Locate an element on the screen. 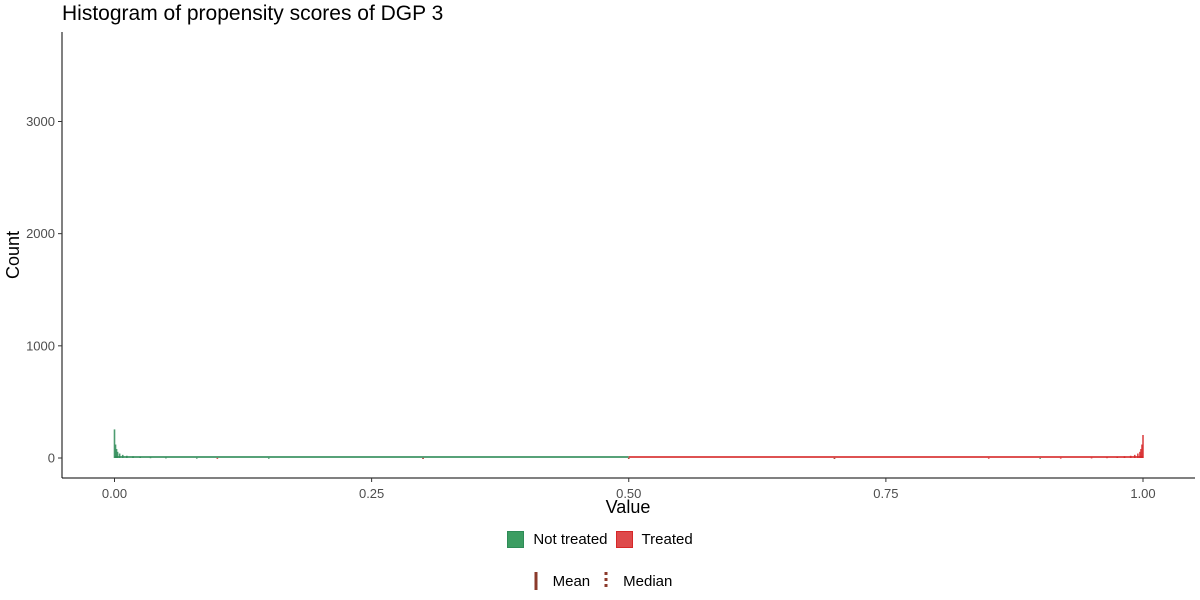 This screenshot has width=1200, height=600. y-tick-label: 1000 is located at coordinates (40, 345).